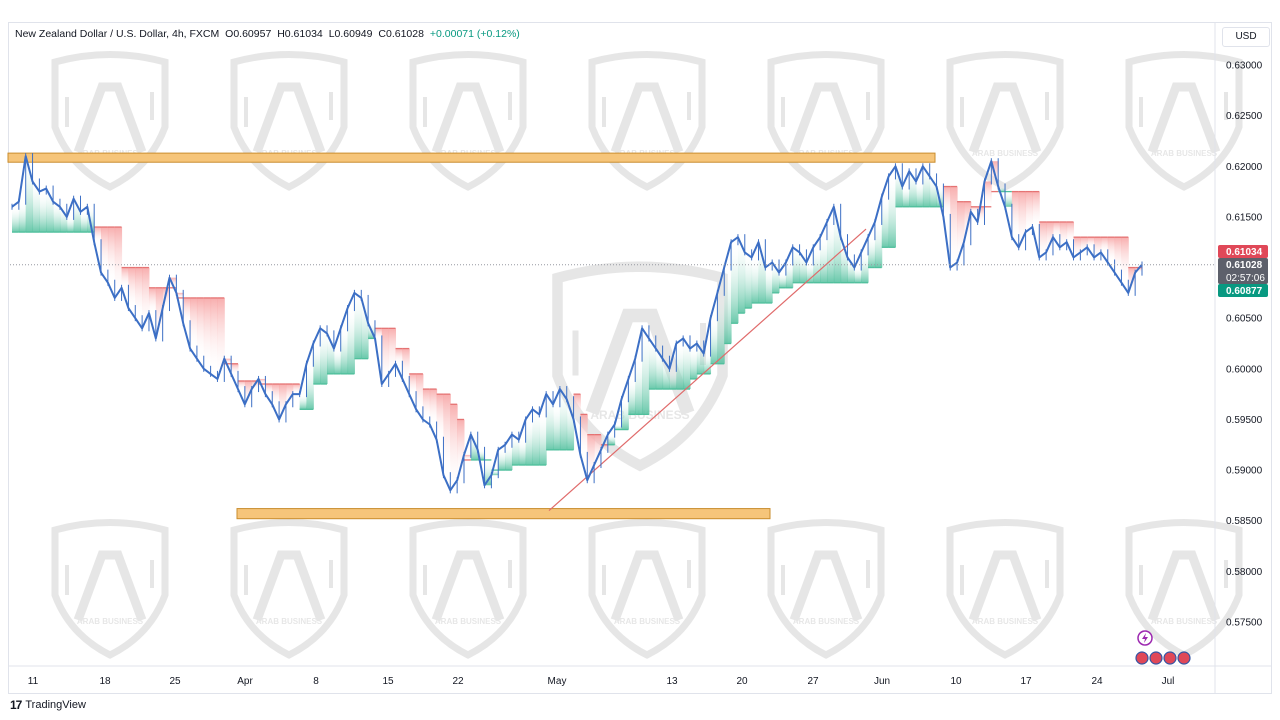 This screenshot has width=1280, height=720. What do you see at coordinates (1246, 37) in the screenshot?
I see `currency-button: USD` at bounding box center [1246, 37].